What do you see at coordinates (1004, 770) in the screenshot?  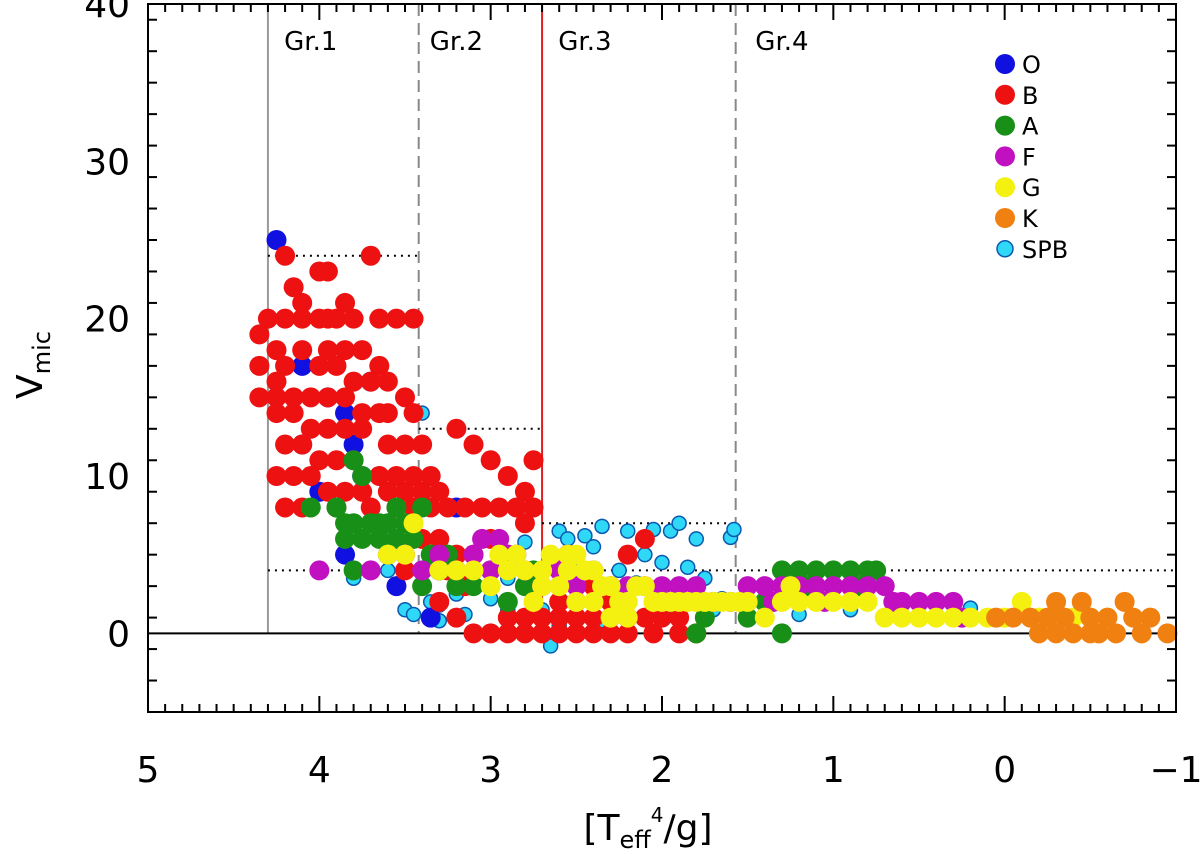 I see `x-tick-label: 0` at bounding box center [1004, 770].